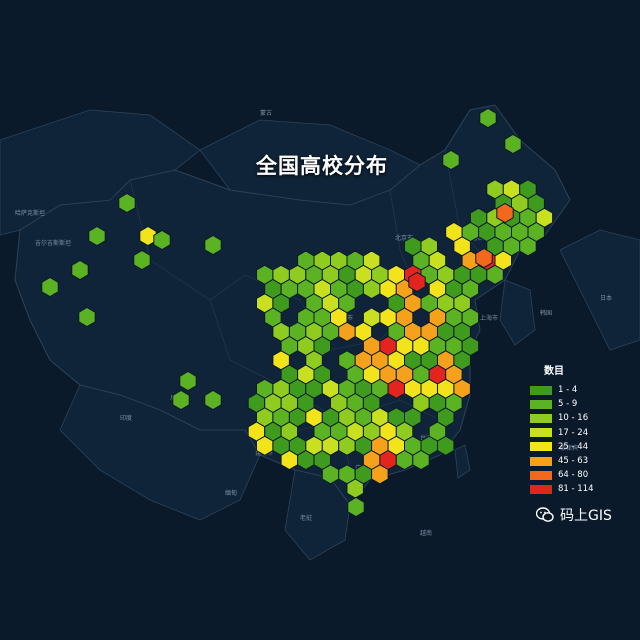 The height and width of the screenshot is (640, 640). Describe the element at coordinates (573, 418) in the screenshot. I see `legend-label: 10 - 16` at that location.